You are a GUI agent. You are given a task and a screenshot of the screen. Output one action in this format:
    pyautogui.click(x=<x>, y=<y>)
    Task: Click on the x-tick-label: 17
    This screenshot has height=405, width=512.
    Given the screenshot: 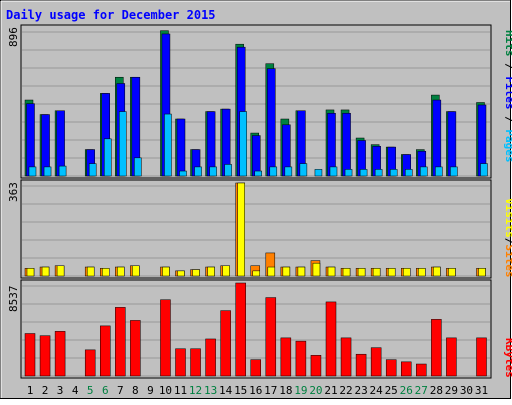 What is the action you would take?
    pyautogui.click(x=270, y=390)
    